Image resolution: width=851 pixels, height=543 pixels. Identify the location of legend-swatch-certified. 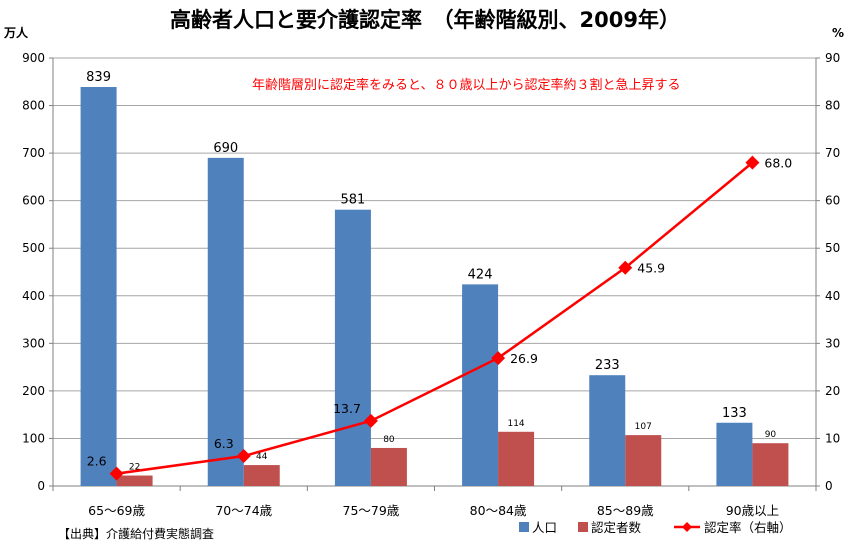
(583, 527).